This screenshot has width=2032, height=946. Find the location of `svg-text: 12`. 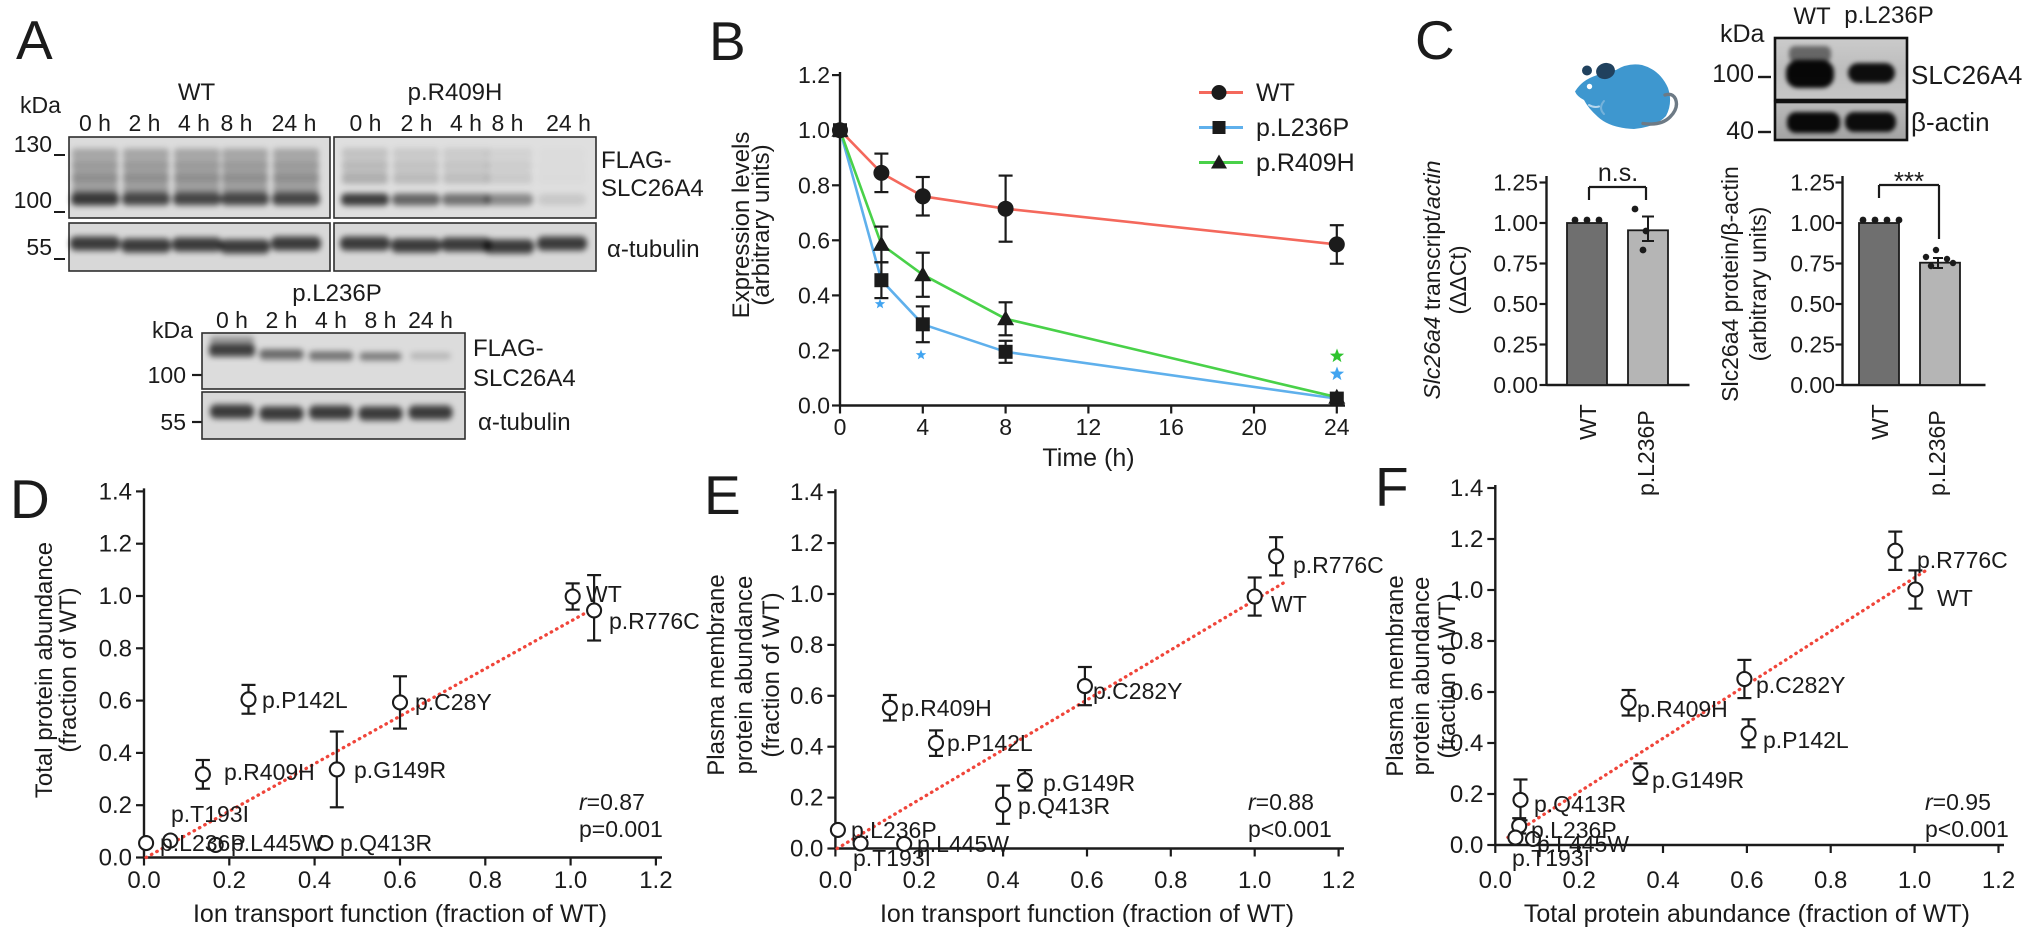

svg-text: 12 is located at coordinates (1089, 427).